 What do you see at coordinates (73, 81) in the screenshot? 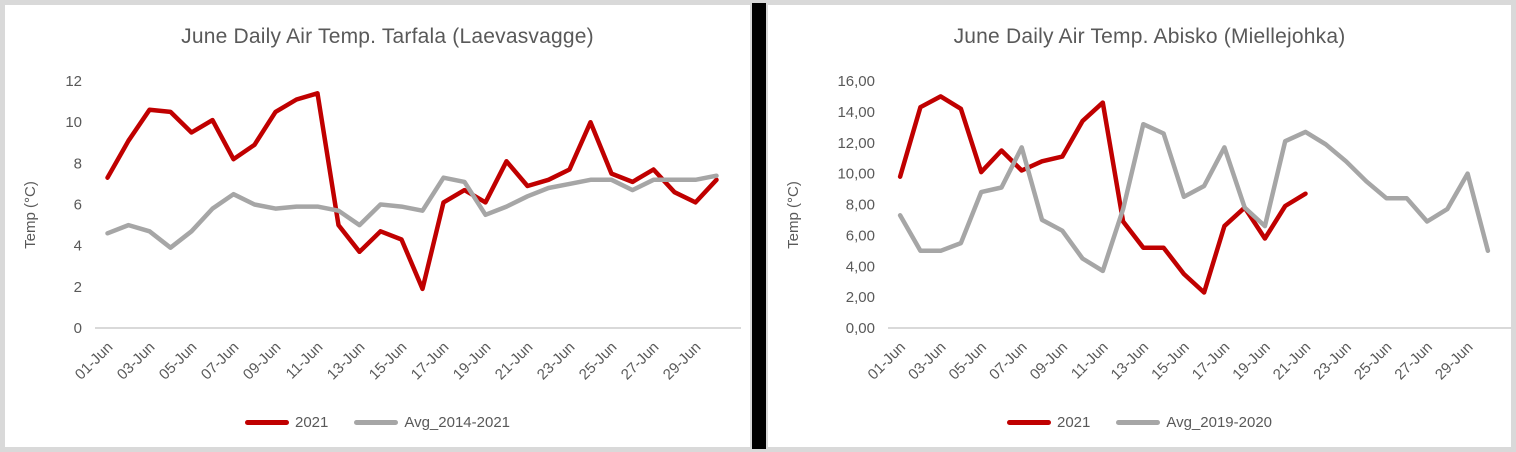
I see `y-tick-label: 12` at bounding box center [73, 81].